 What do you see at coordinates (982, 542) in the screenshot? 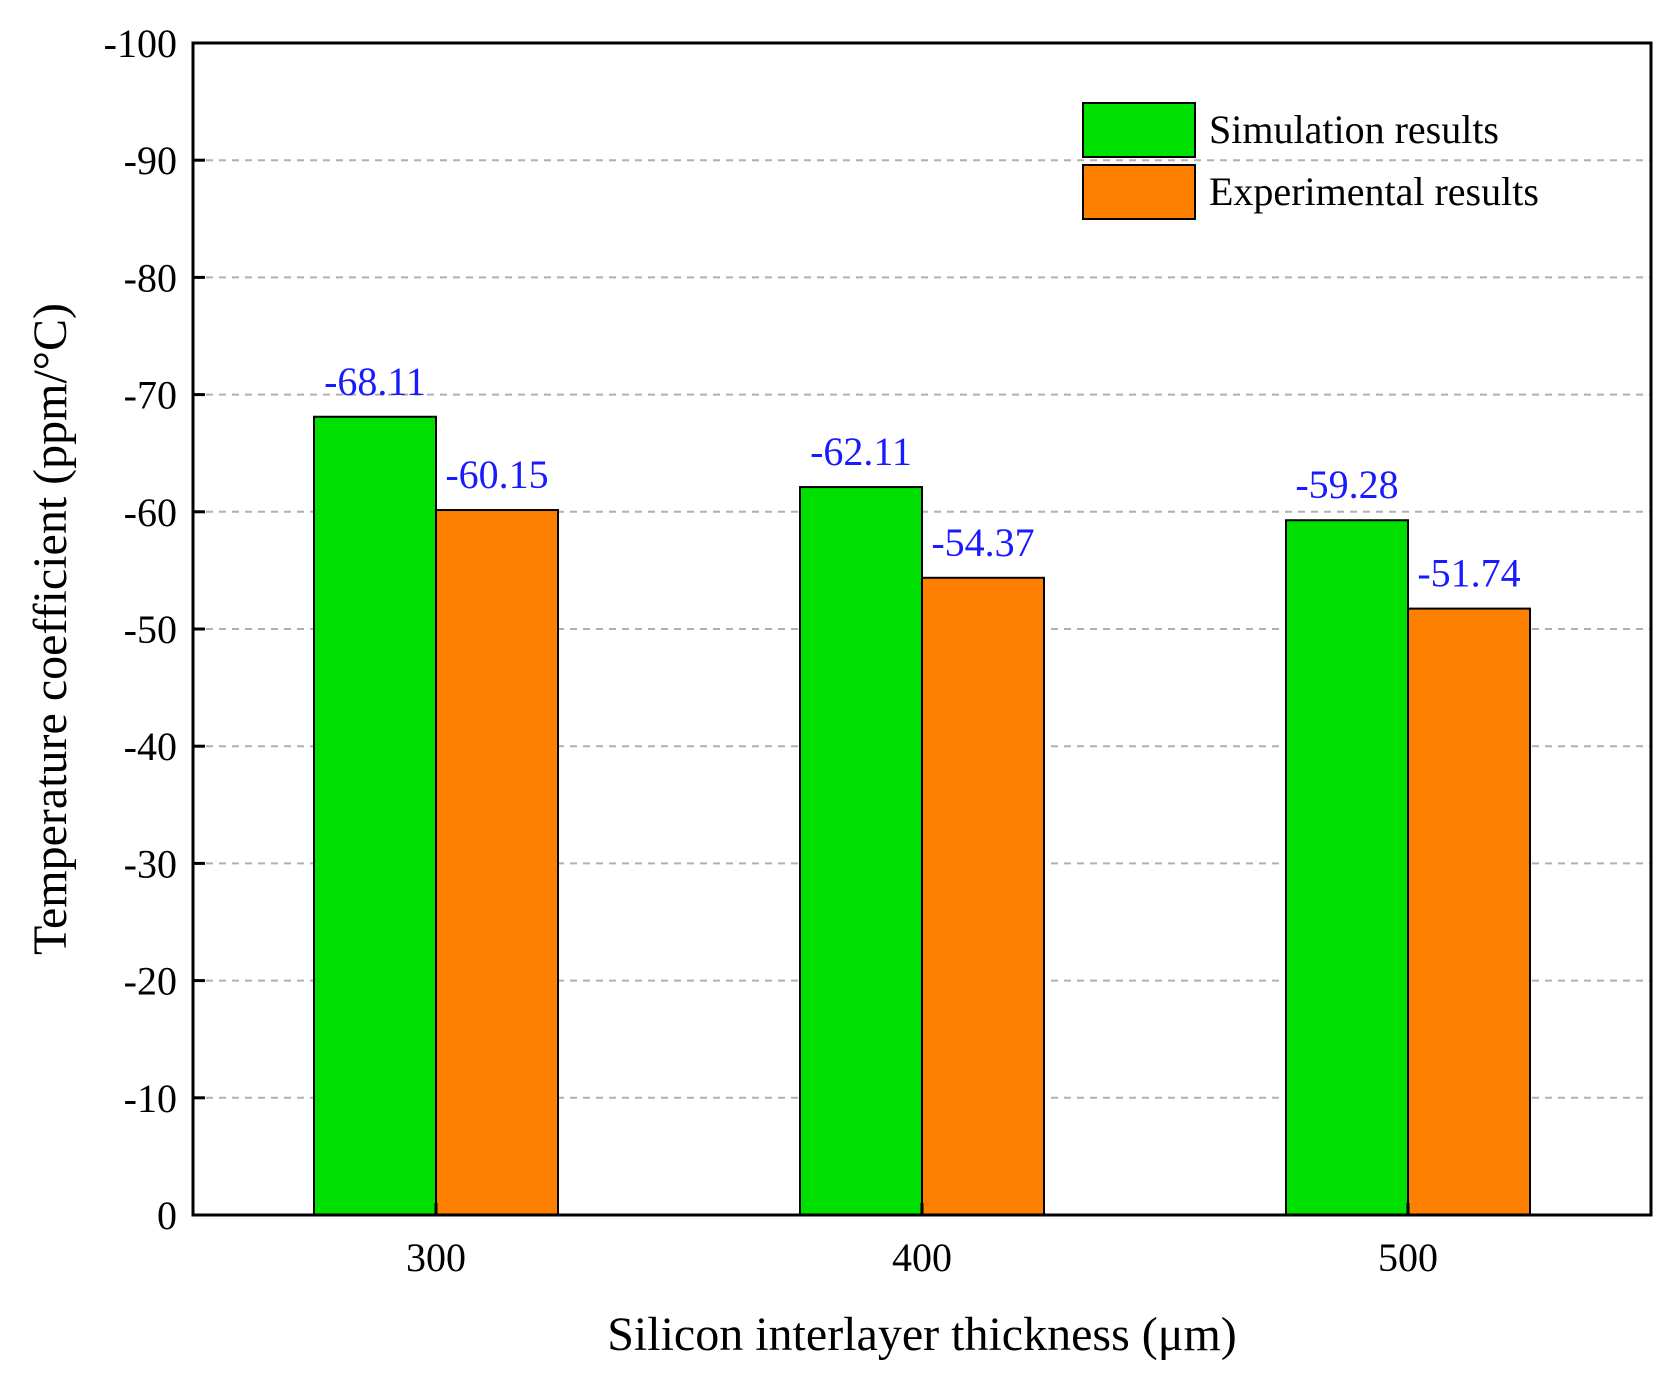
I see `data-label: -54.37` at bounding box center [982, 542].